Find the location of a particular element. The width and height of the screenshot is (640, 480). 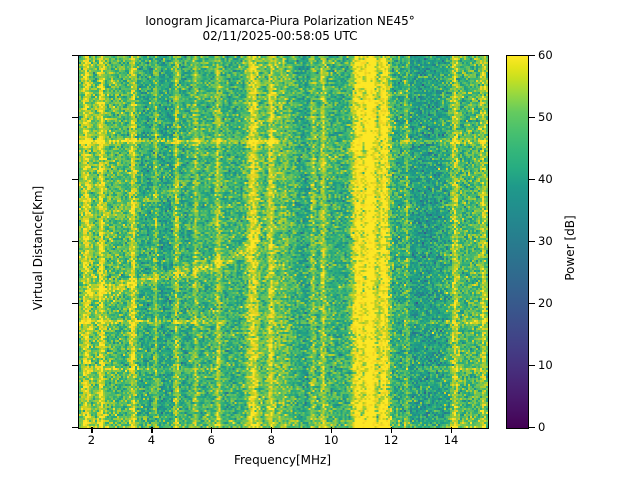

colorbar-tick-label: 40 is located at coordinates (545, 179).